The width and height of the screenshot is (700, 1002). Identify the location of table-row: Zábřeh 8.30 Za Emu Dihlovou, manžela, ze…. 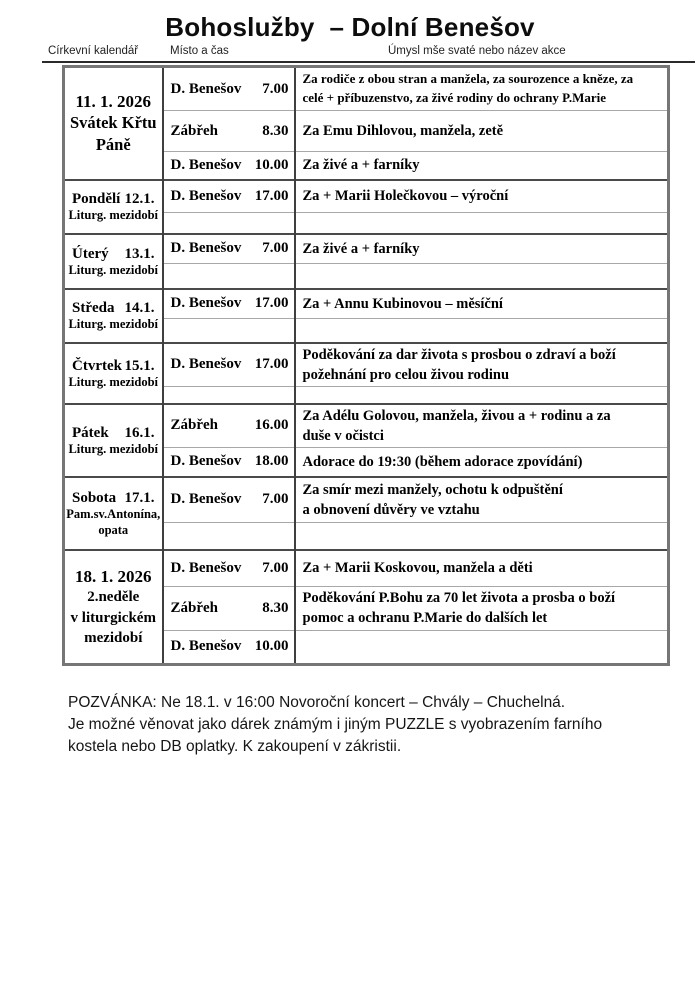
(366, 131).